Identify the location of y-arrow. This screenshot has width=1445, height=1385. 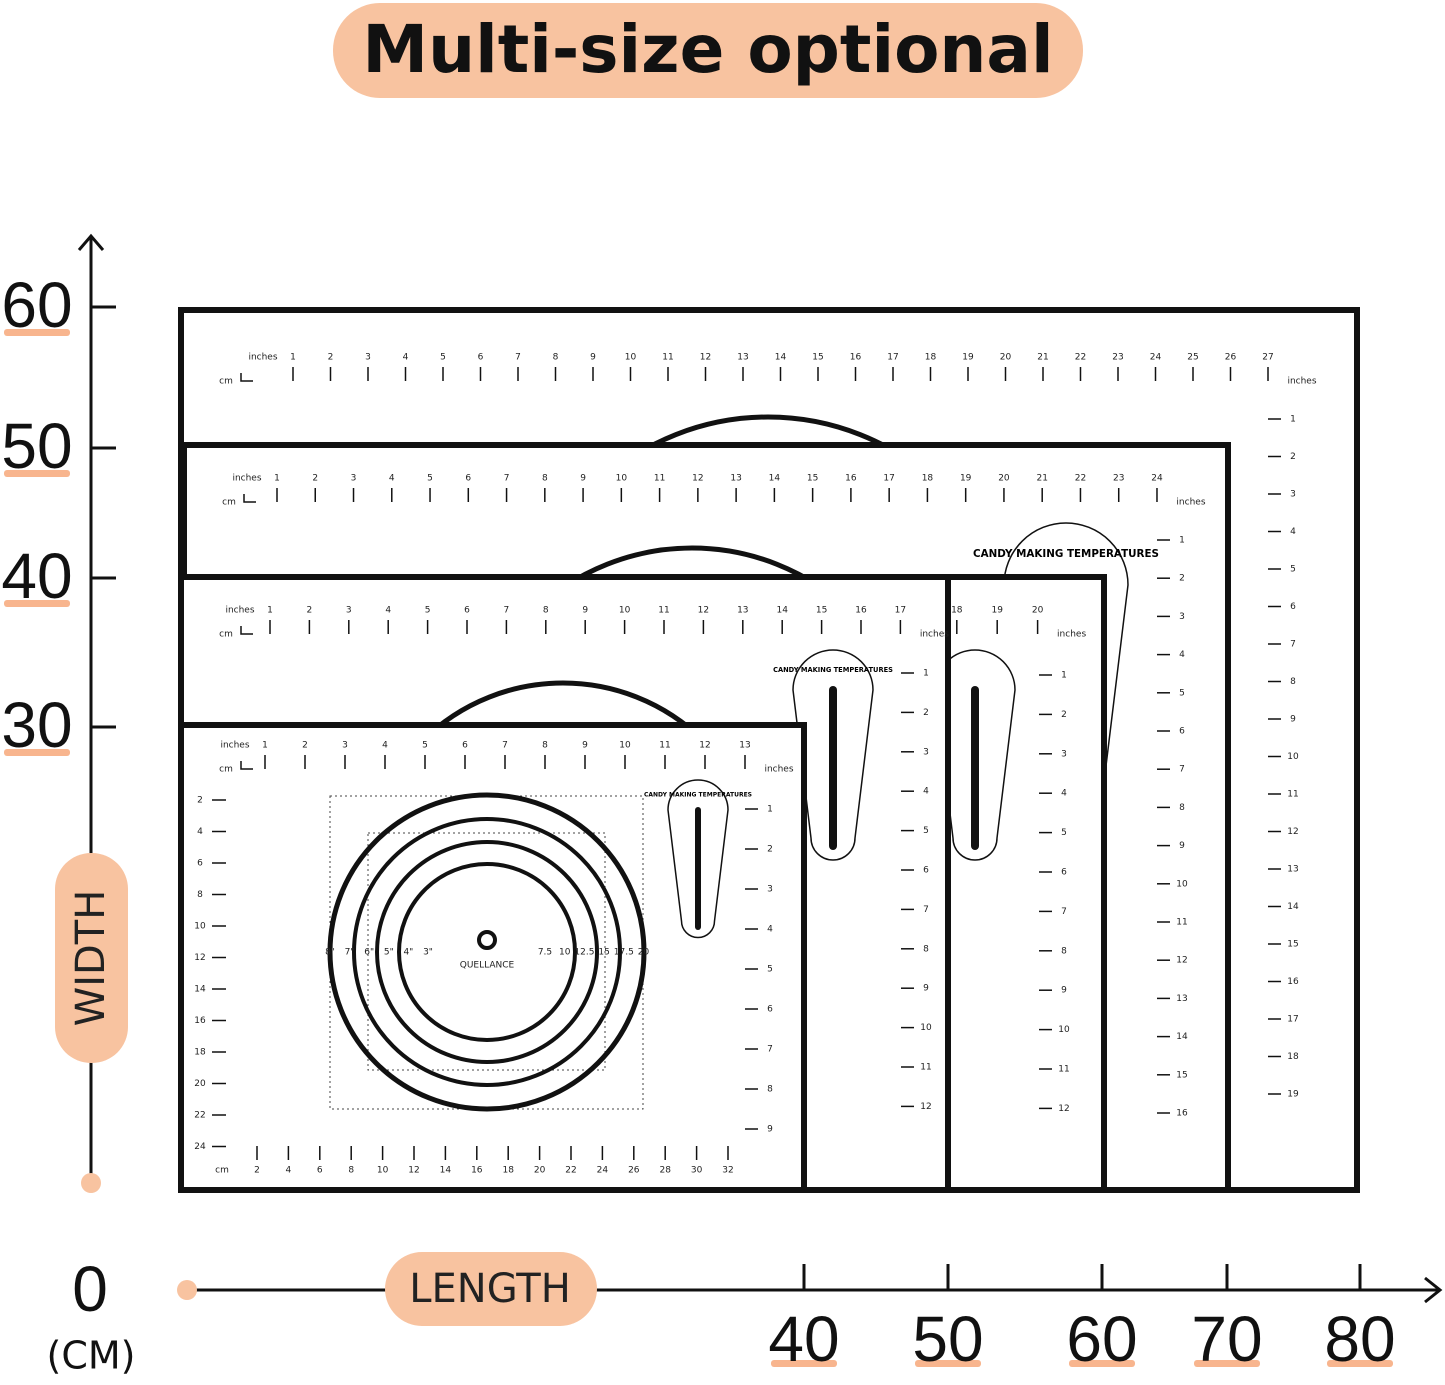
(91, 242).